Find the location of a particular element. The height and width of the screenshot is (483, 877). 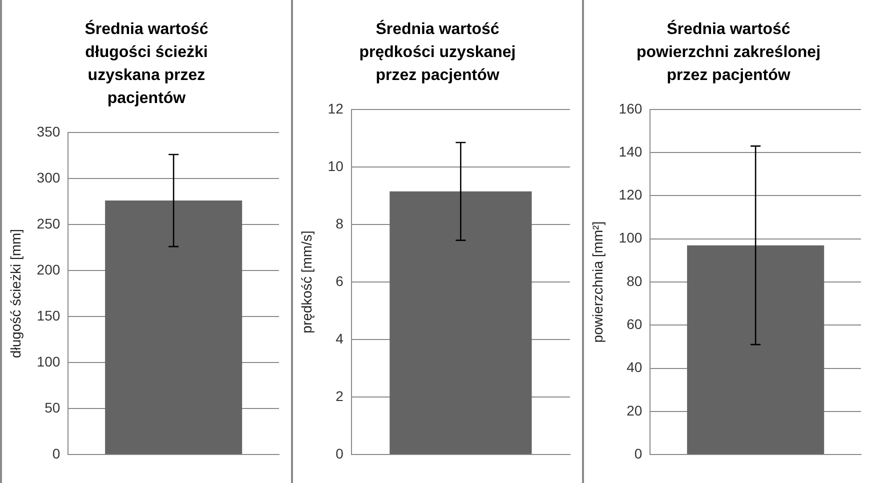

y-tick-label: 6 is located at coordinates (340, 280).